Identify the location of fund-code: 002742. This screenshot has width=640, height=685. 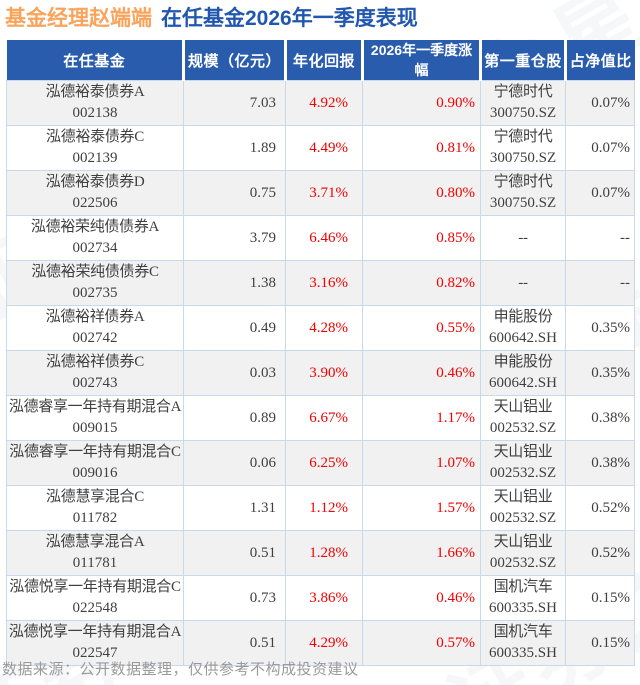
(95, 338).